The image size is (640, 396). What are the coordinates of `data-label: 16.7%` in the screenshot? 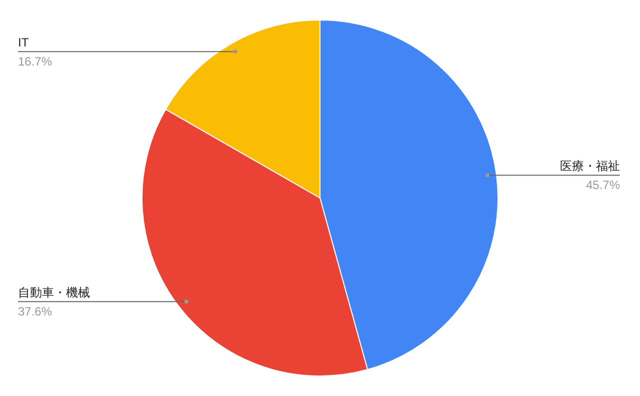 It's located at (35, 61).